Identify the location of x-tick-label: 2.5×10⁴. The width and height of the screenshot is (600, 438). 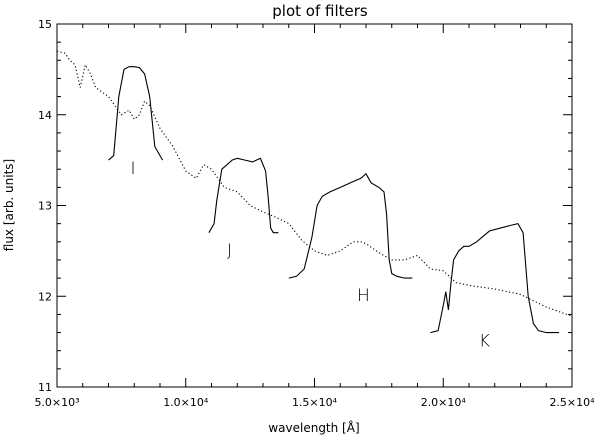
(572, 402).